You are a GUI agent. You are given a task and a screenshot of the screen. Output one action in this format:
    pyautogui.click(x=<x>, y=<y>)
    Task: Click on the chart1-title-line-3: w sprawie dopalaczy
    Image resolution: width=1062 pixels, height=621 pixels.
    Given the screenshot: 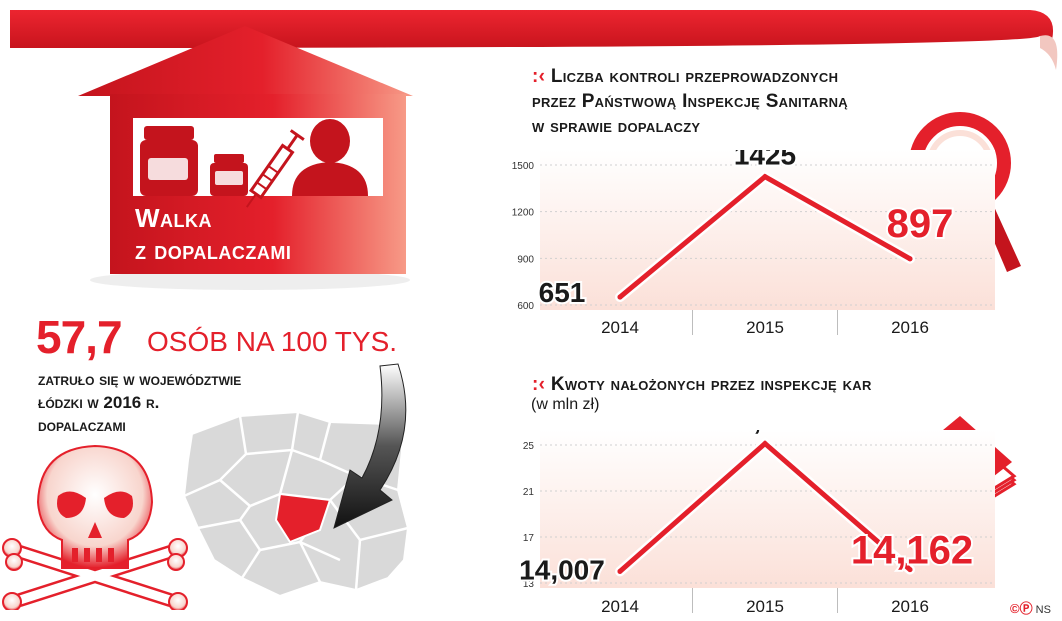 What is the action you would take?
    pyautogui.click(x=616, y=126)
    